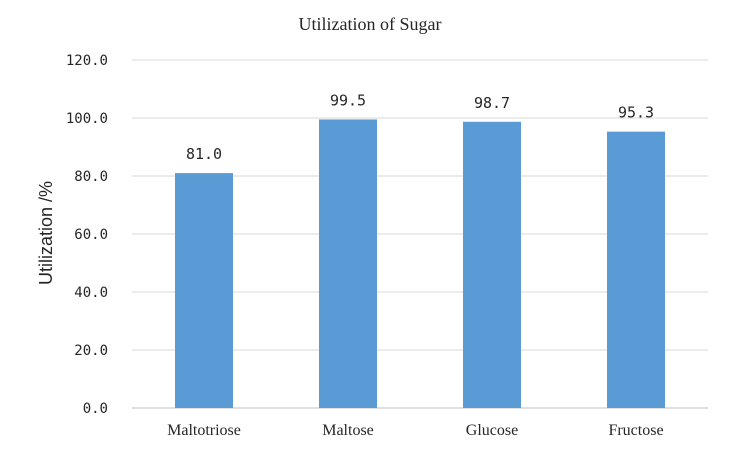  Describe the element at coordinates (95, 409) in the screenshot. I see `y-tick-label: 0.0` at that location.